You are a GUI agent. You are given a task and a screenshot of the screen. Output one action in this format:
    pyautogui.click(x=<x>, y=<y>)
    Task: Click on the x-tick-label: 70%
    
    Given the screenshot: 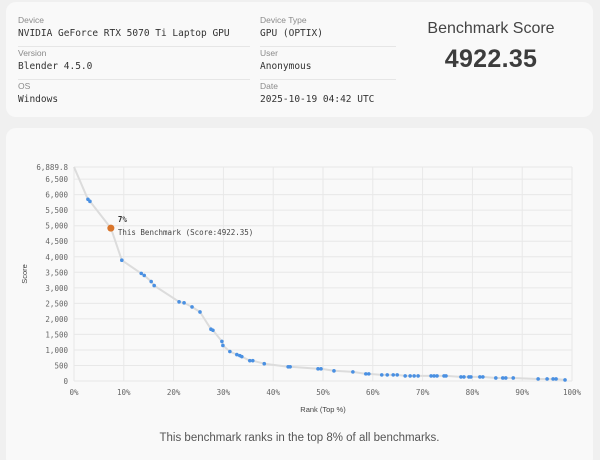 What is the action you would take?
    pyautogui.click(x=423, y=392)
    